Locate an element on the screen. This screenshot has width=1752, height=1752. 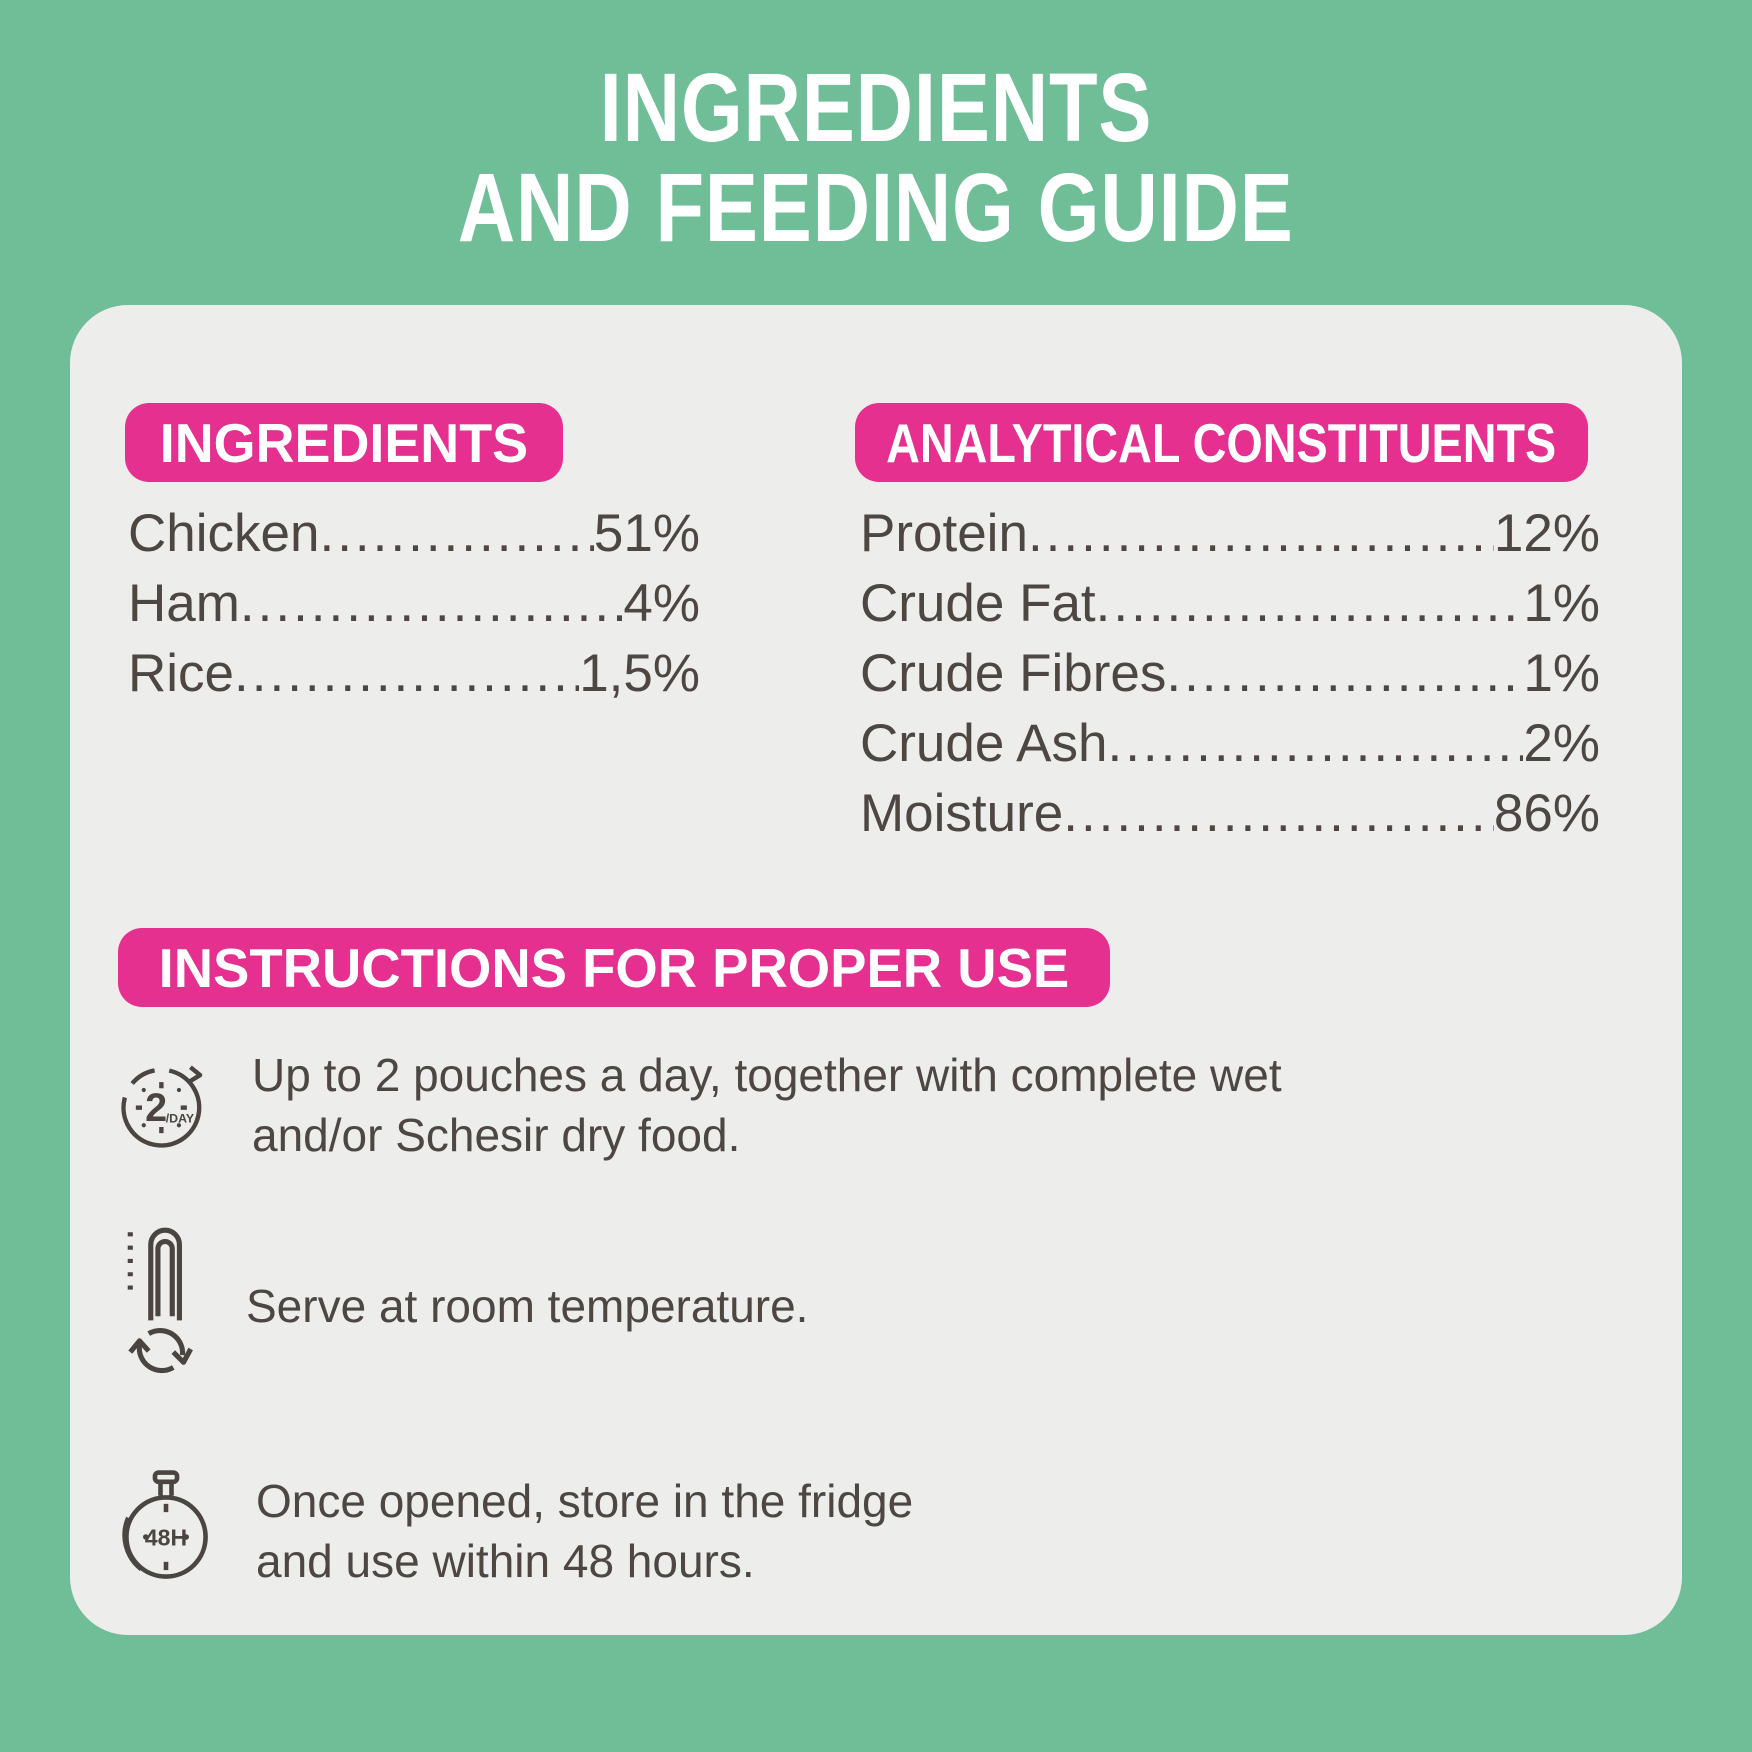
ingredients-list: Chicken 51% Ham 4% Rice 1,5% is located at coordinates (414, 604).